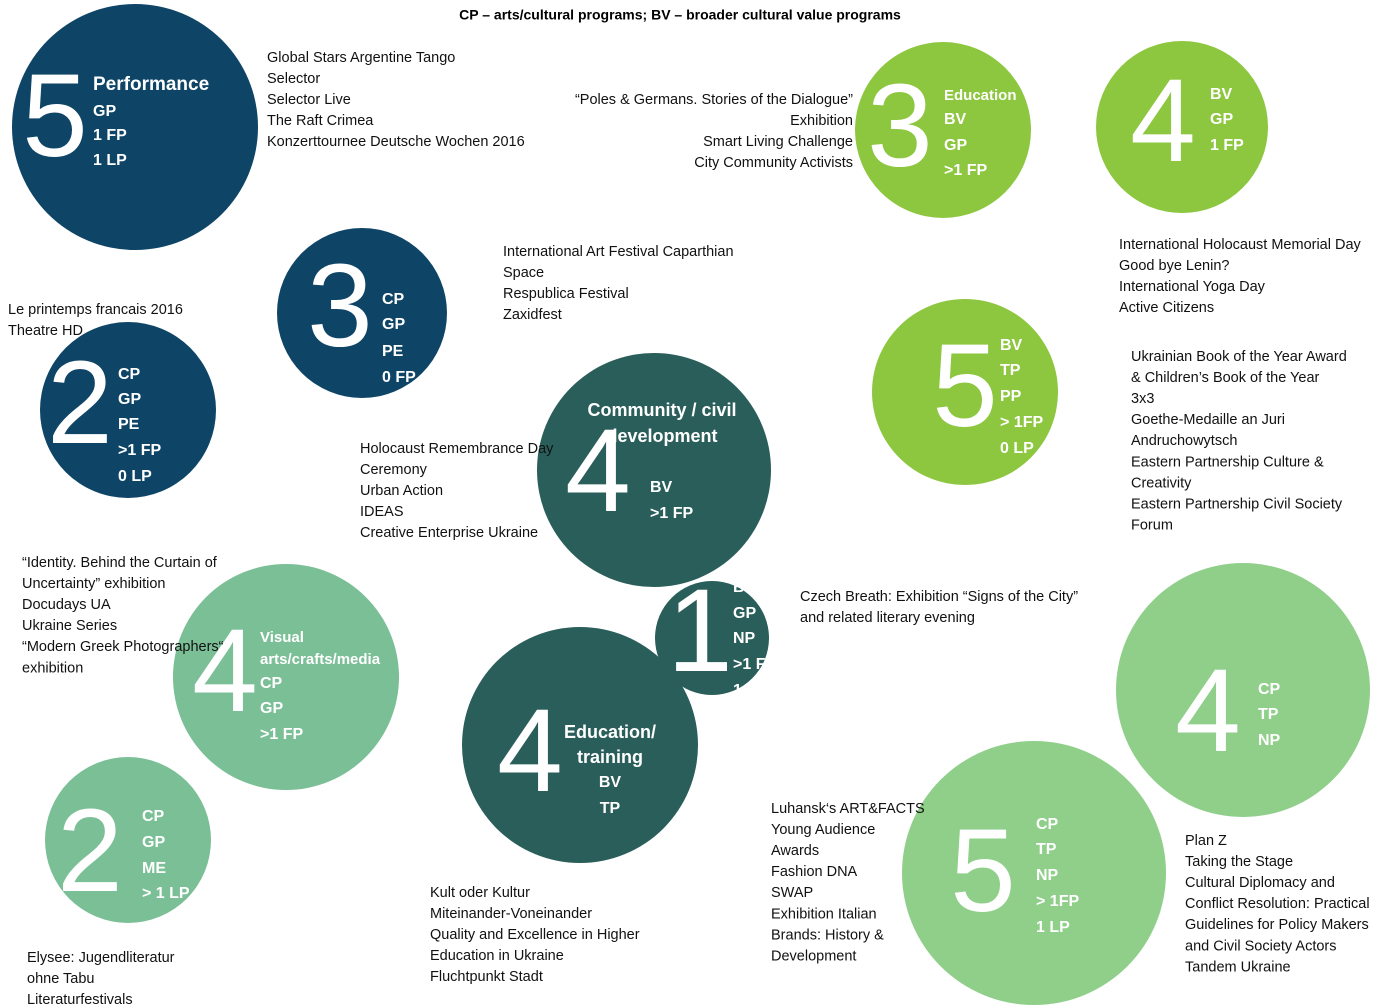  What do you see at coordinates (1237, 505) in the screenshot?
I see `project-name: Eastern Partnership Civil Society` at bounding box center [1237, 505].